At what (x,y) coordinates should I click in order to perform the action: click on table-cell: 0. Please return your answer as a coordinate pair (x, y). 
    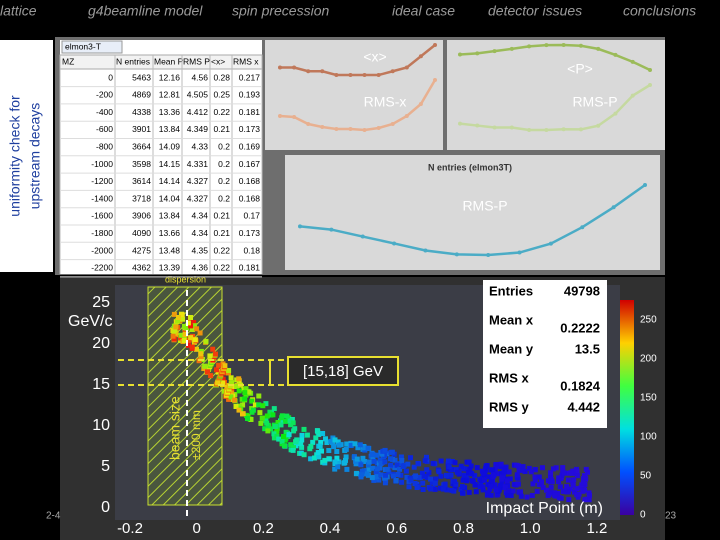
    Looking at the image, I should click on (110, 77).